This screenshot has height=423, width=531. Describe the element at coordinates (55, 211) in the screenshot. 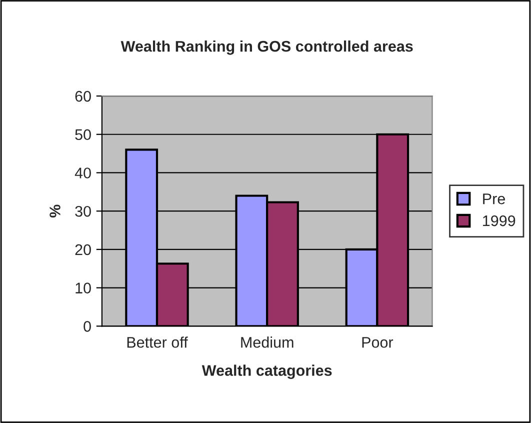

I see `y-axis-title: %` at that location.